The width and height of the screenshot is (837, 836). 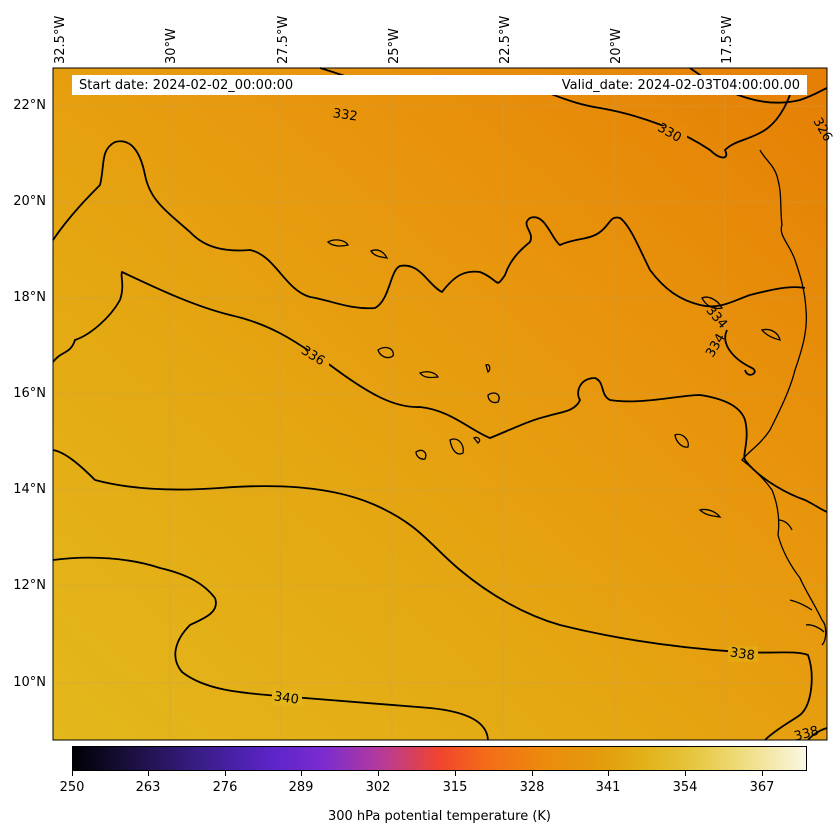 I want to click on lon-tick-label: 20°W, so click(x=616, y=46).